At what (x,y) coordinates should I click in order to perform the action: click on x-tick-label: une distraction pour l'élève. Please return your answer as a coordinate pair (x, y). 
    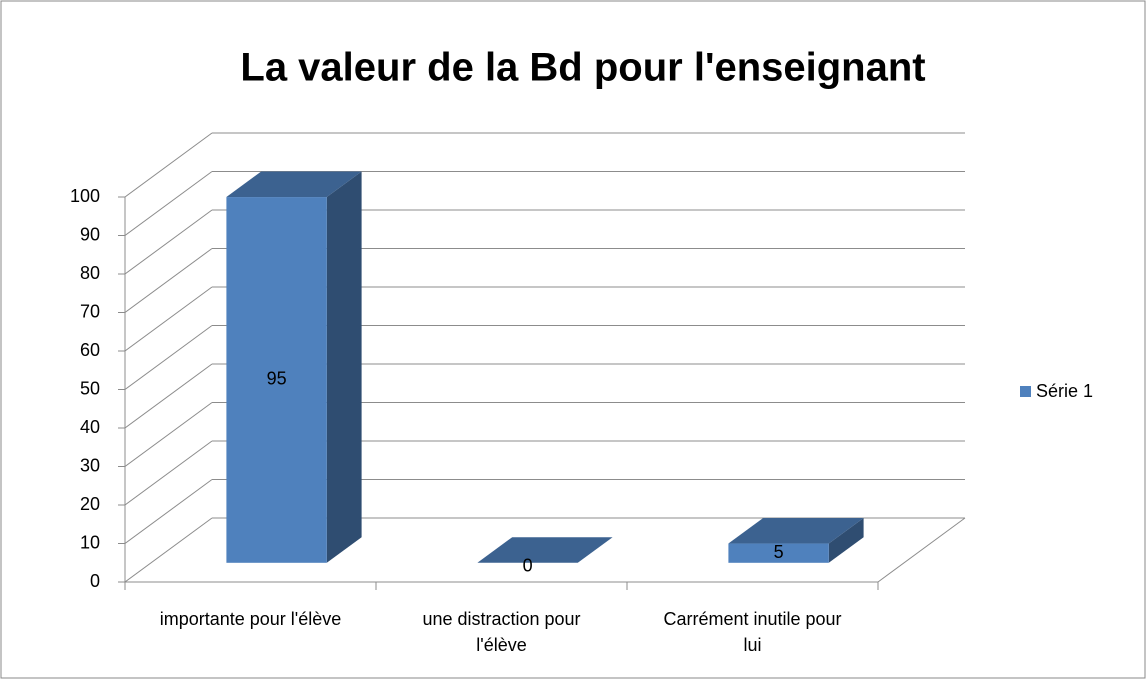
    Looking at the image, I should click on (501, 632).